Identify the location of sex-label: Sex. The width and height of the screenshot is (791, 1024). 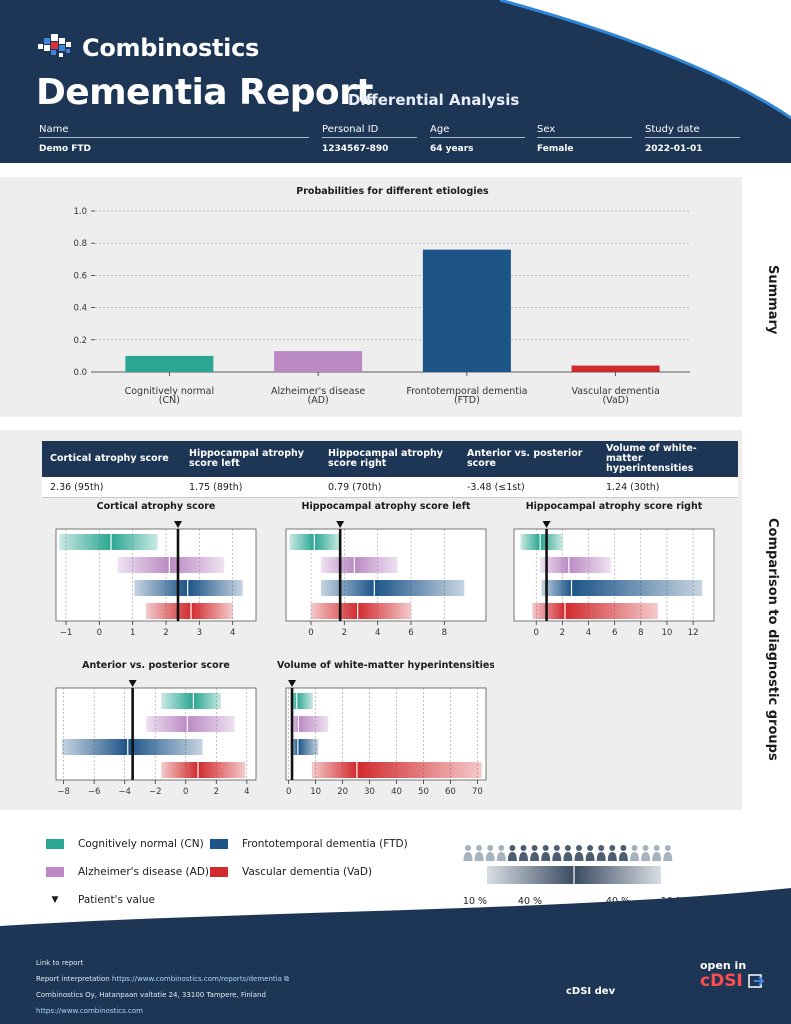
(584, 131).